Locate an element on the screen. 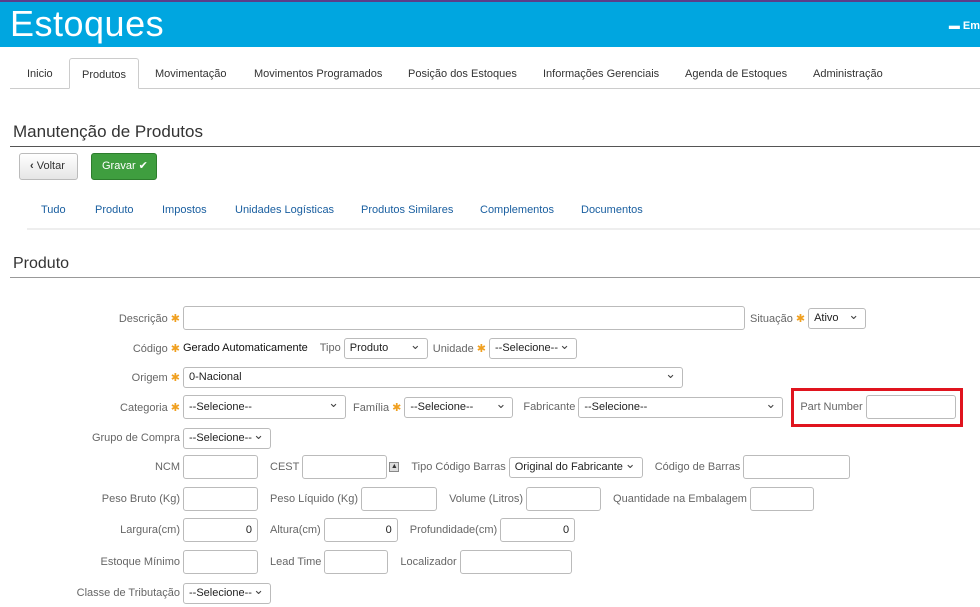 This screenshot has width=980, height=607. part-number-highlight: Part Number is located at coordinates (877, 407).